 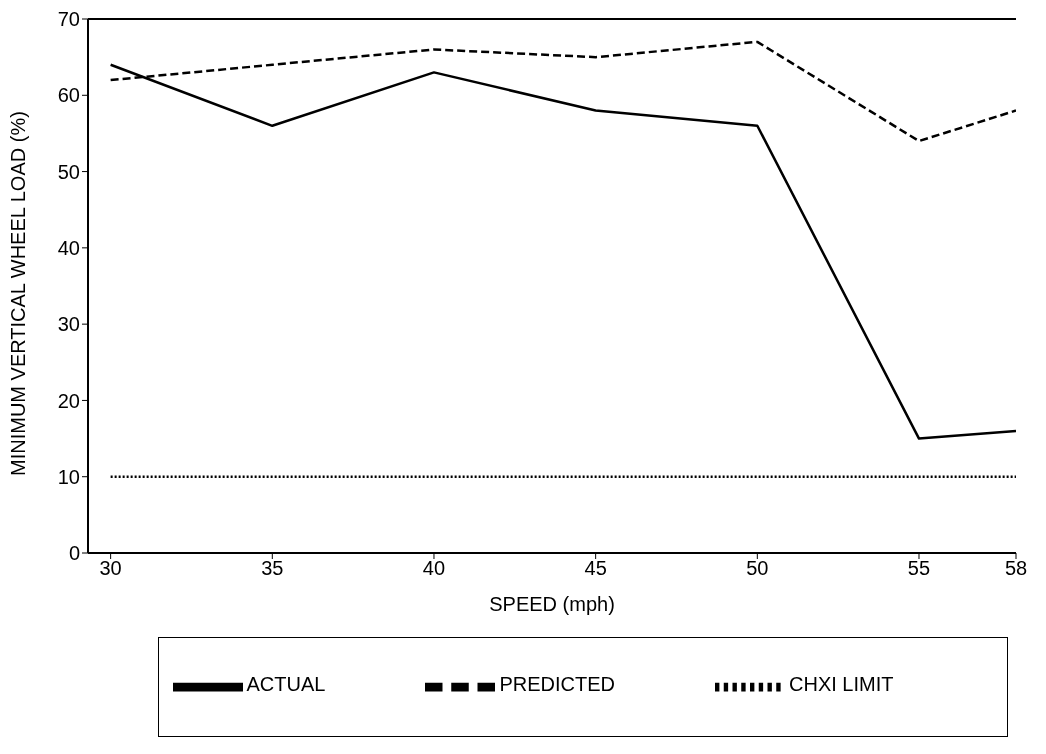 I want to click on x-tick-label: 35, so click(x=272, y=568).